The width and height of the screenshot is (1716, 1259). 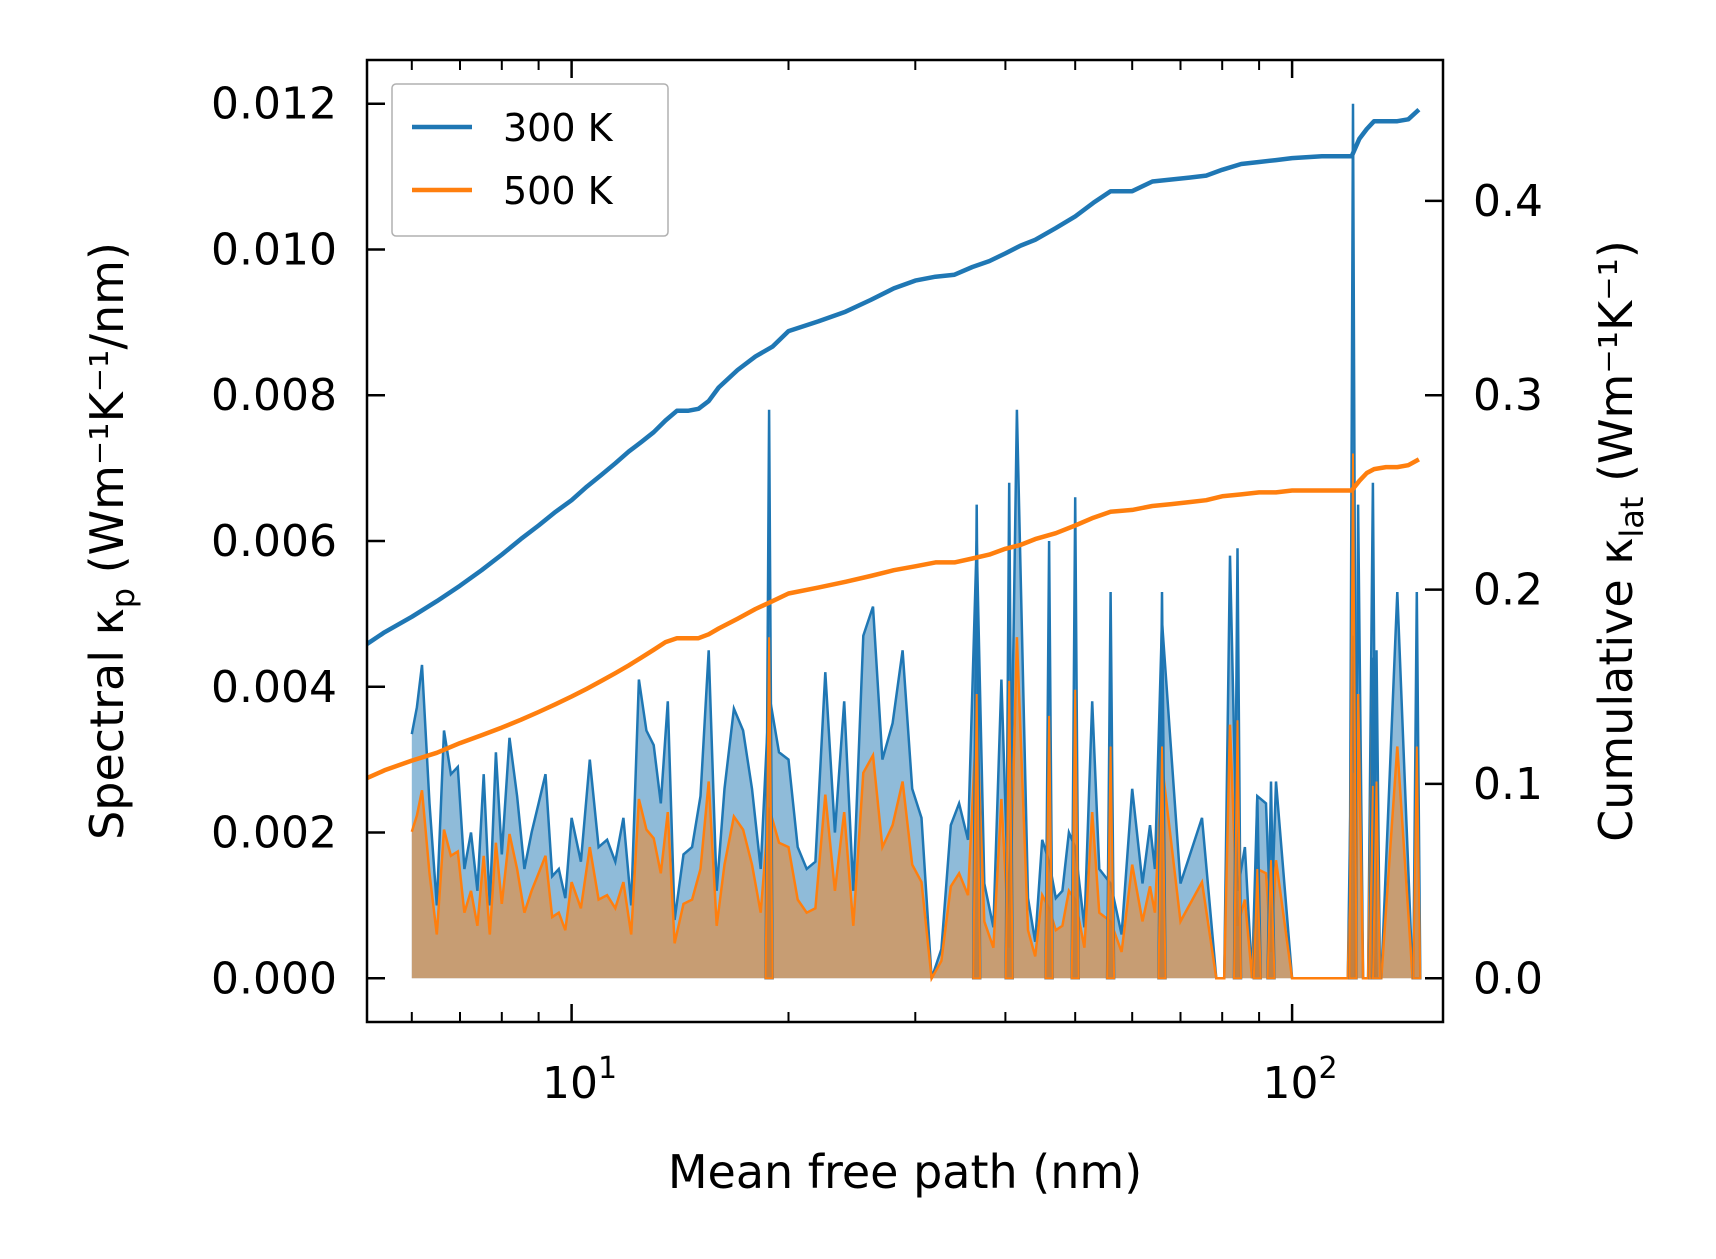 What do you see at coordinates (274, 978) in the screenshot?
I see `y-left-tick-label: 0.000` at bounding box center [274, 978].